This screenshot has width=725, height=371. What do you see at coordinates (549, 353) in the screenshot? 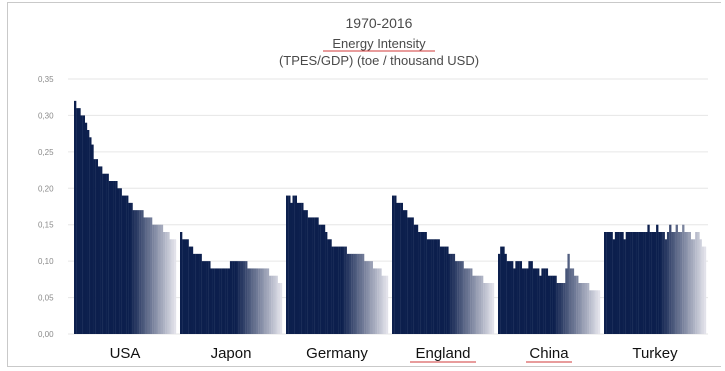
I see `category-label: China` at bounding box center [549, 353].